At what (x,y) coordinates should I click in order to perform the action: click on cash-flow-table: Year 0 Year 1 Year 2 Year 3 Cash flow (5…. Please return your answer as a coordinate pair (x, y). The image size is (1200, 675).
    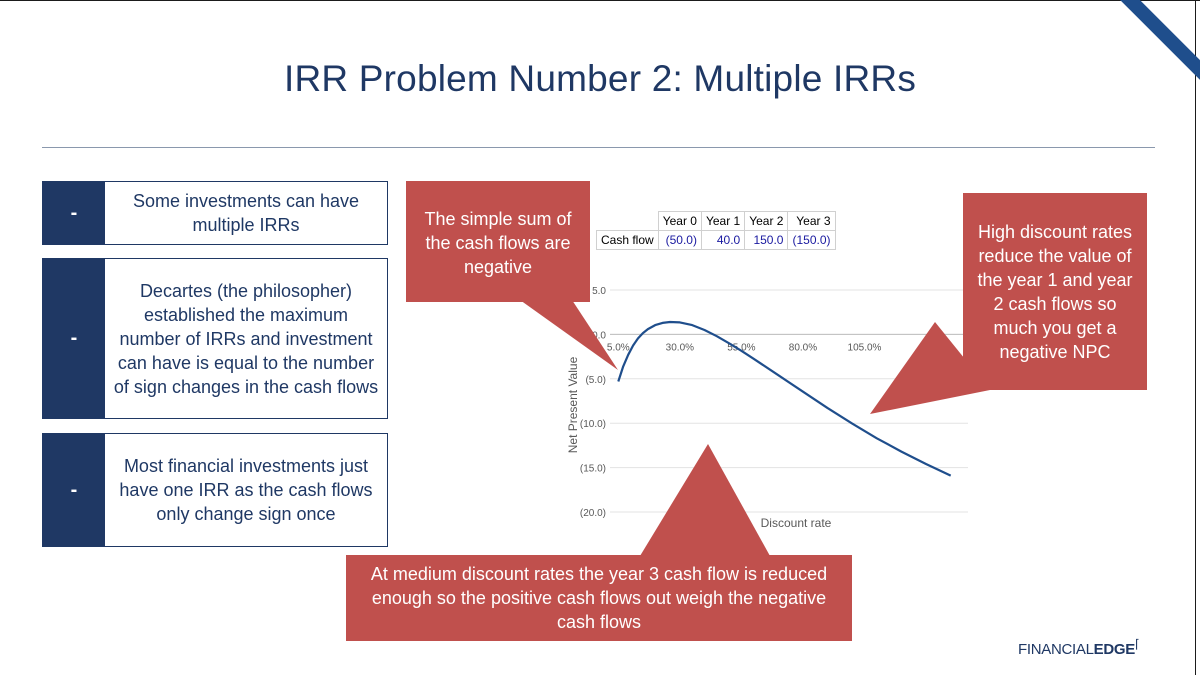
    Looking at the image, I should click on (716, 230).